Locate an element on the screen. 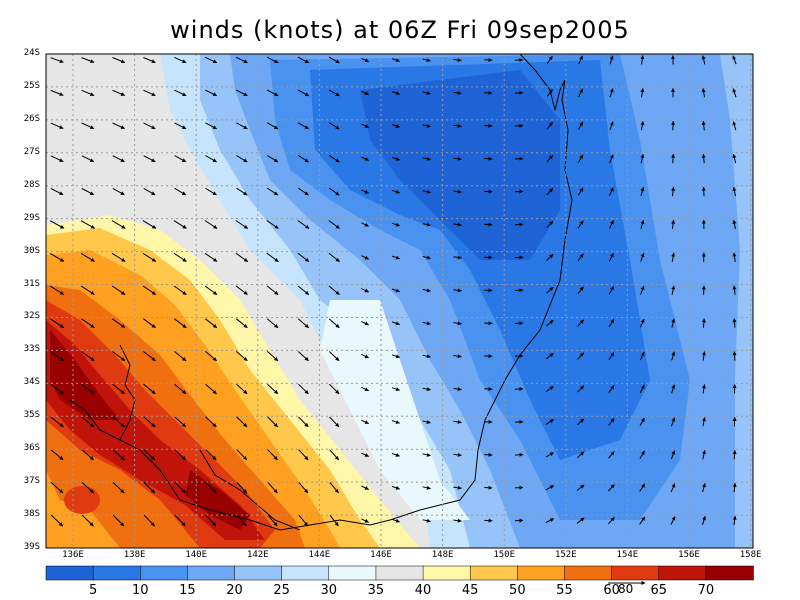  lon-label: 150E is located at coordinates (504, 555).